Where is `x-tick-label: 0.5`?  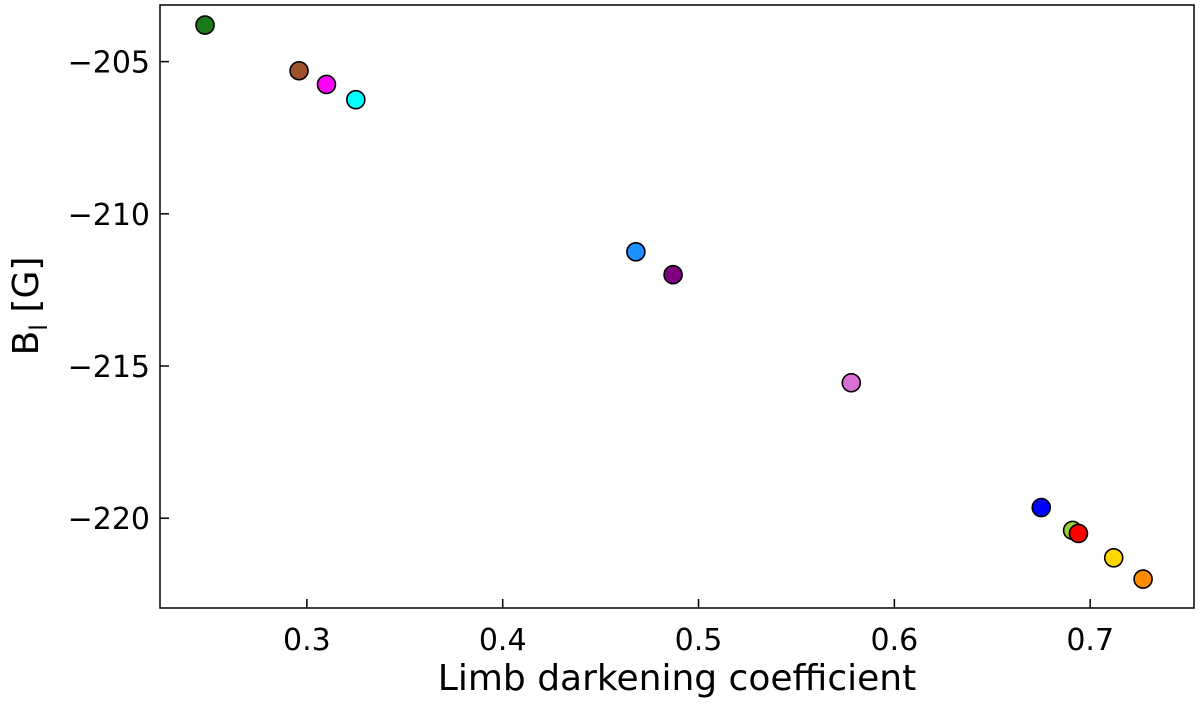
x-tick-label: 0.5 is located at coordinates (699, 640).